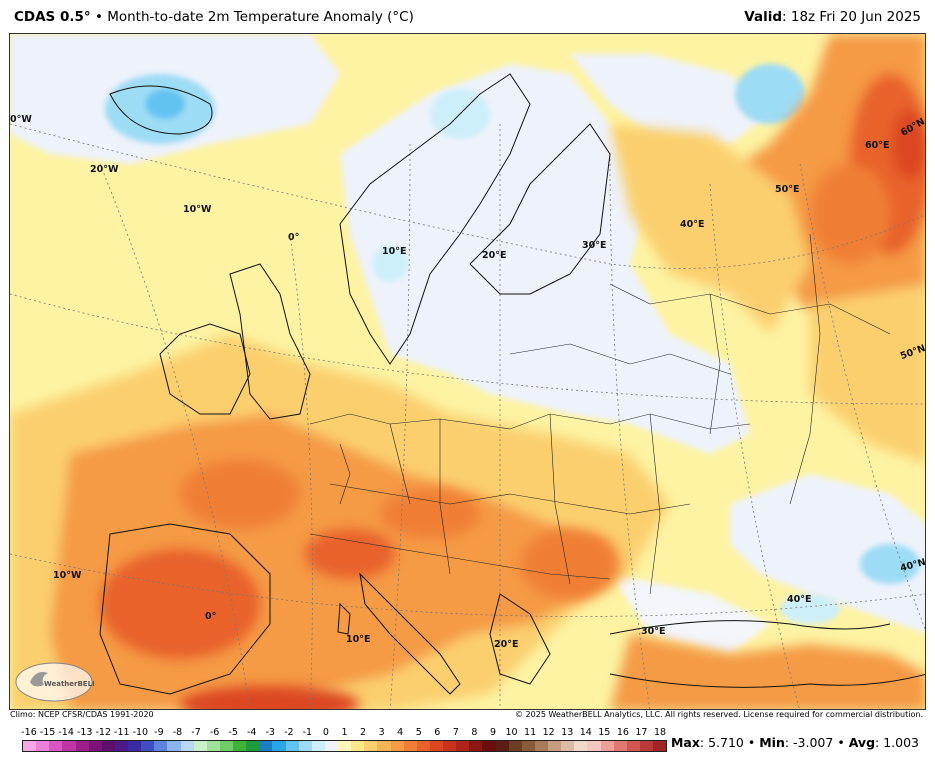  Describe the element at coordinates (721, 742) in the screenshot. I see `max-value: : 5.710` at that location.